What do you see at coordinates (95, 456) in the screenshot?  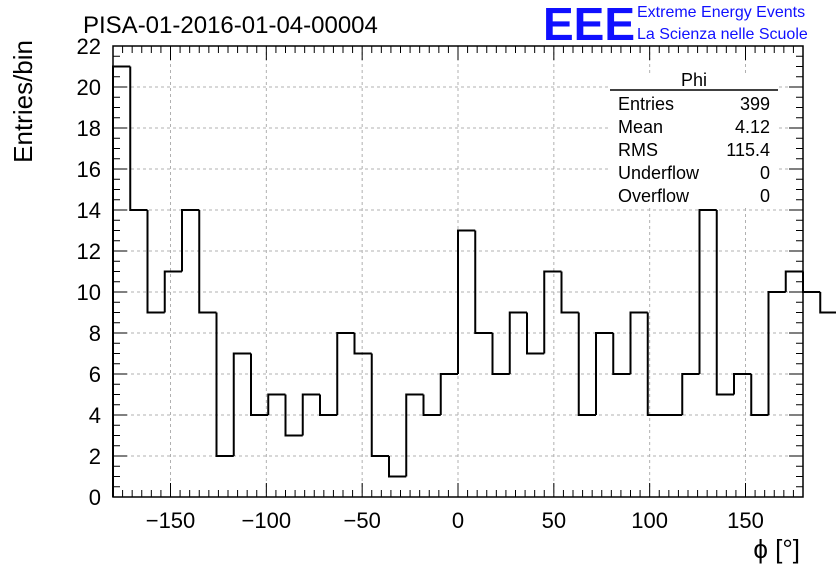 I see `y-tick-label: 2` at bounding box center [95, 456].